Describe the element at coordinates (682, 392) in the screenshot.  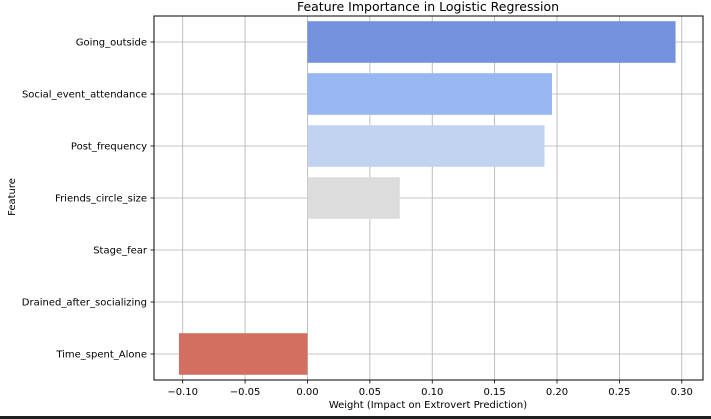
I see `x-tick-label: 0.30` at that location.